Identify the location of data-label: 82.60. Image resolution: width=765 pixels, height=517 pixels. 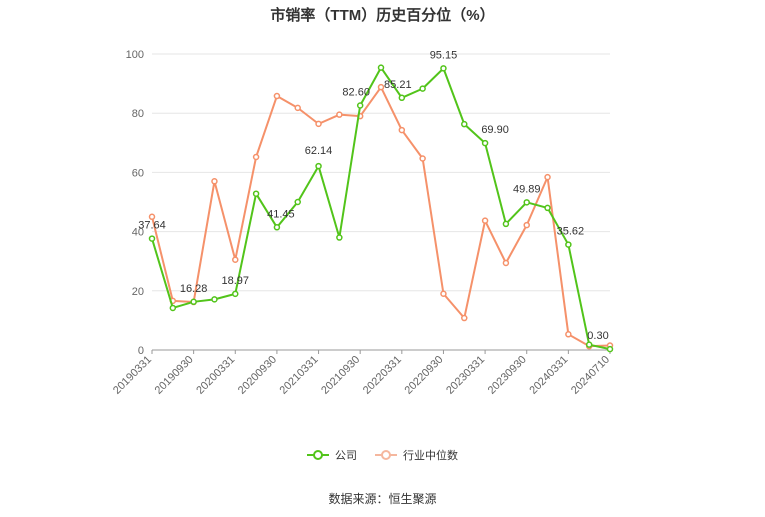
(356, 93).